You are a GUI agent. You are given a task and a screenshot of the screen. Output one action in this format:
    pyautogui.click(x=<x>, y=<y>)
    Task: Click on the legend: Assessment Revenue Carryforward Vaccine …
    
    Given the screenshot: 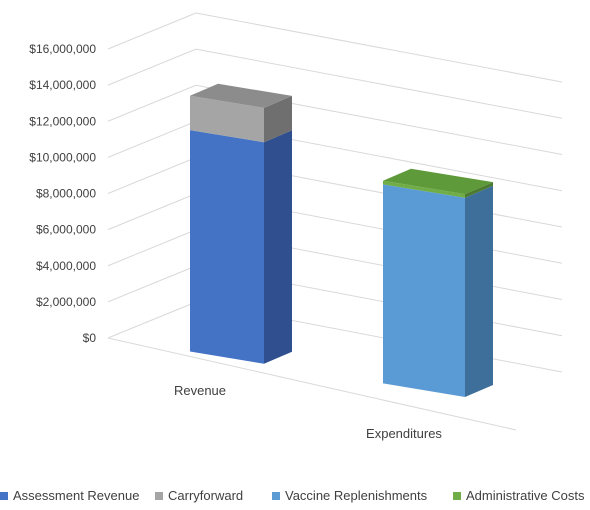 What is the action you would take?
    pyautogui.click(x=295, y=499)
    